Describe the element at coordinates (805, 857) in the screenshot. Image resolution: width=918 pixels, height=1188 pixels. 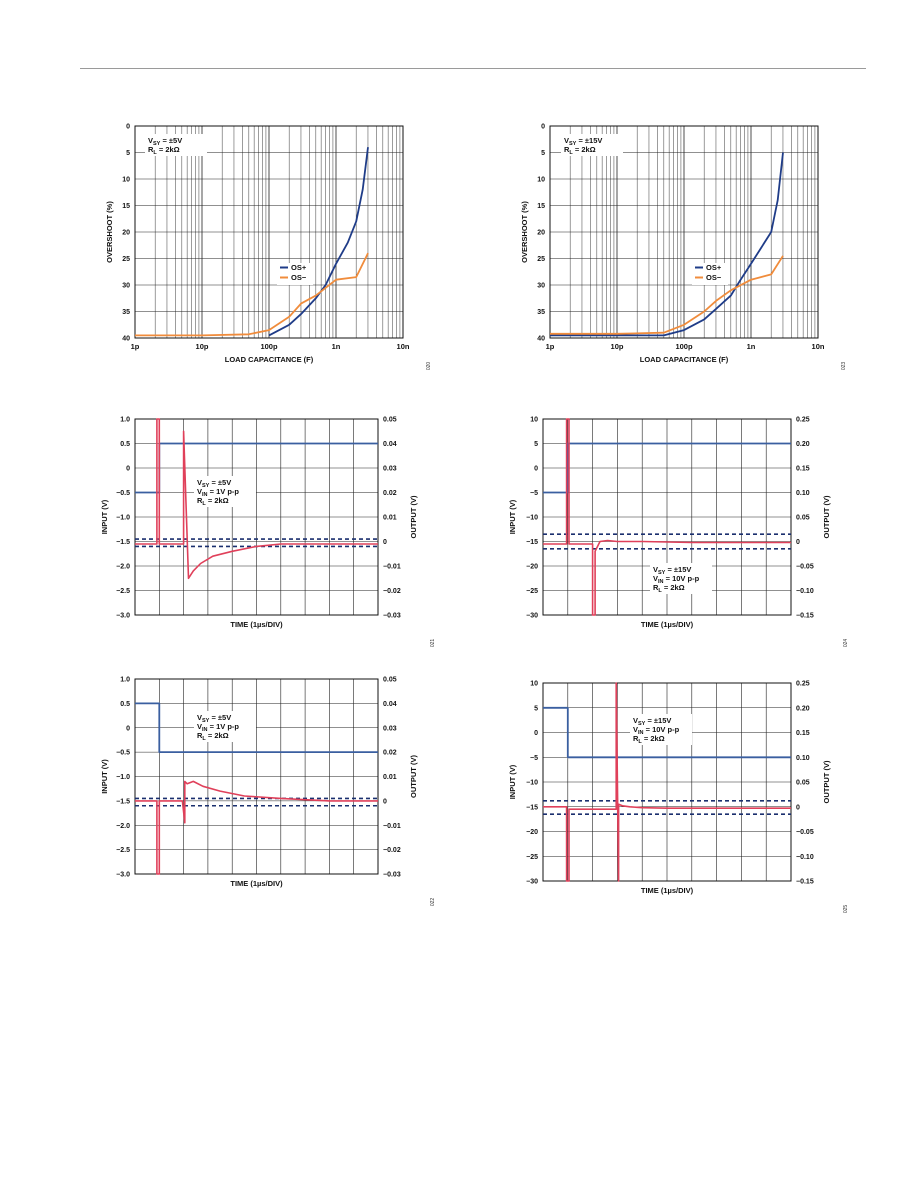
I see `y2-tick-label: −0.10` at that location.